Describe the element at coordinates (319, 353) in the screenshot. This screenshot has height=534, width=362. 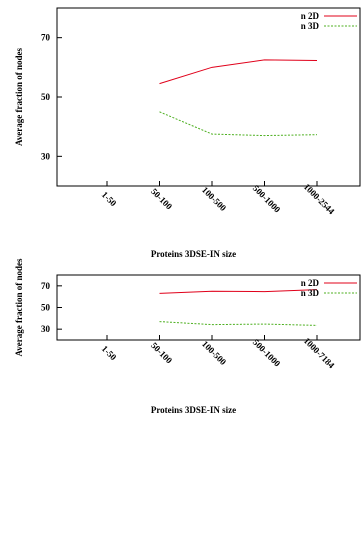
I see `x-tick-label: 1000-7184` at that location.